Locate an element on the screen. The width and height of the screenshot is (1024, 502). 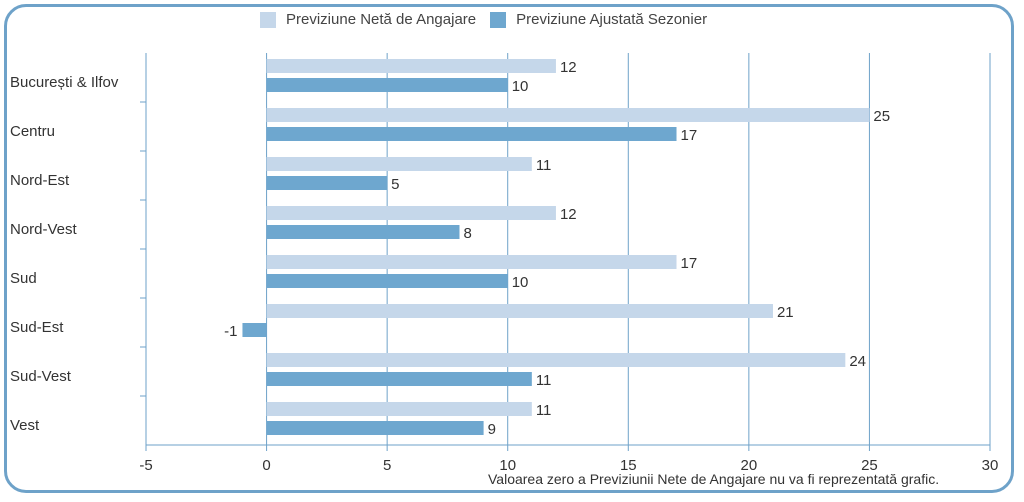
x-tick-label: 5 is located at coordinates (387, 465).